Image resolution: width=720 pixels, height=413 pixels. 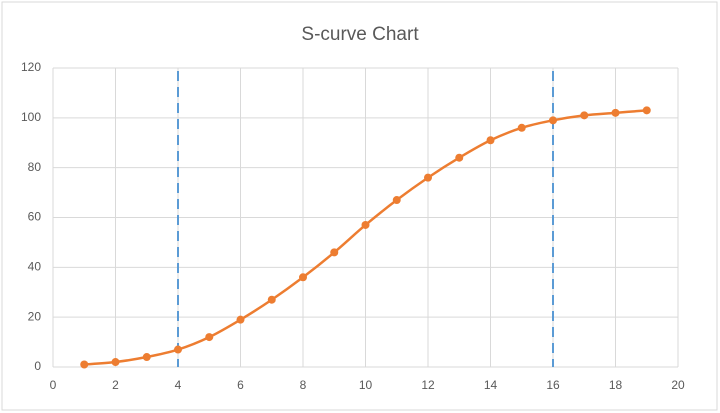 I want to click on x-tick-label: 20, so click(x=678, y=385).